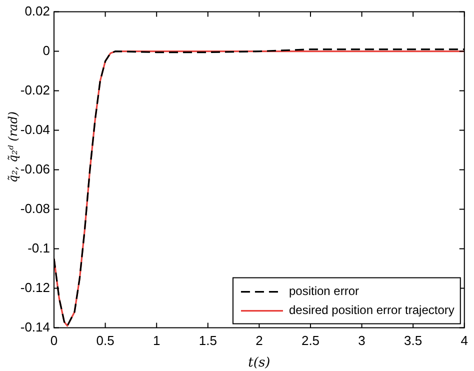 The image size is (474, 371). What do you see at coordinates (13, 147) in the screenshot?
I see `y-axis-title: q̃₂, q̃₂ᵈ (rad)` at bounding box center [13, 147].